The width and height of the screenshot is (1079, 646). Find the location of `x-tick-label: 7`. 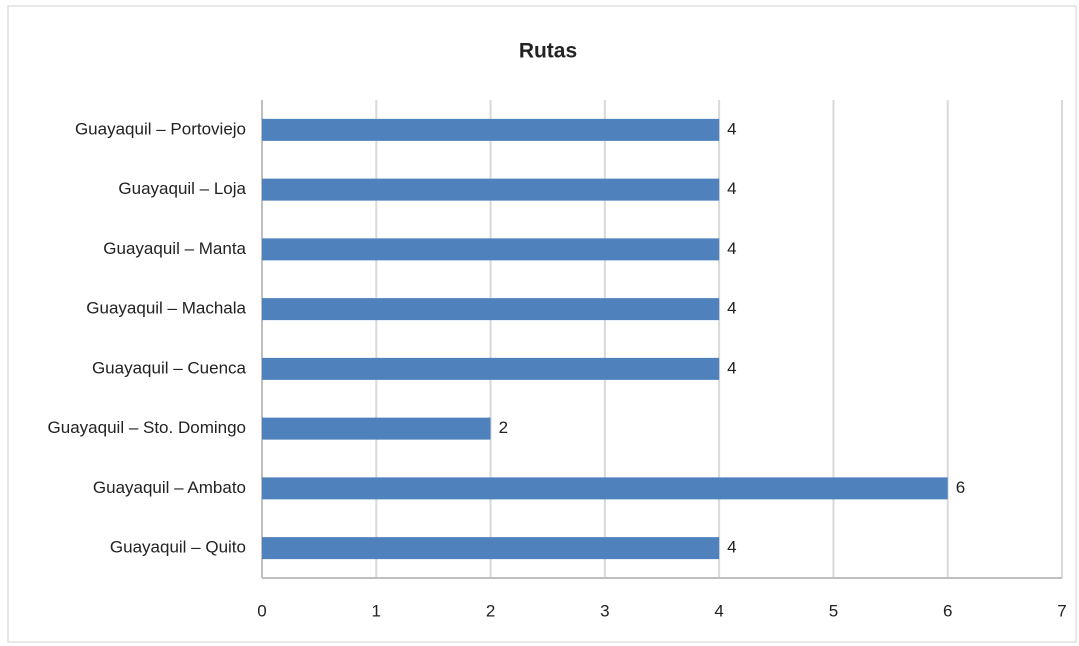

x-tick-label: 7 is located at coordinates (1061, 610).